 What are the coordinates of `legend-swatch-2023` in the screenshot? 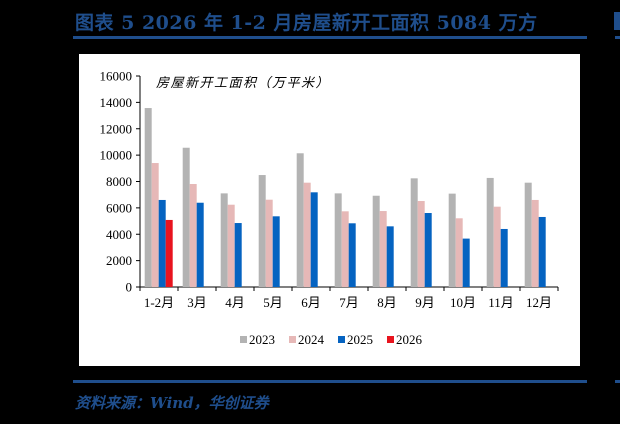 It's located at (243, 339).